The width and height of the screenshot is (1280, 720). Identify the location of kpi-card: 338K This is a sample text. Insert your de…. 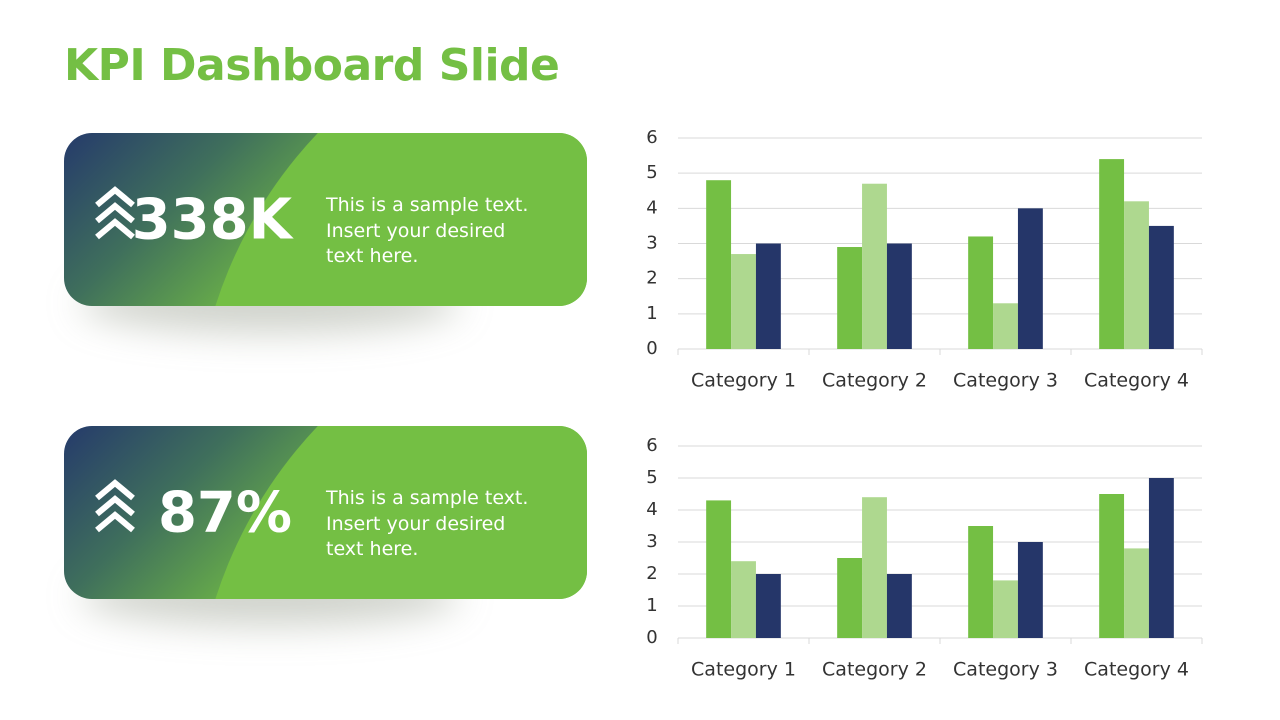
(325, 219).